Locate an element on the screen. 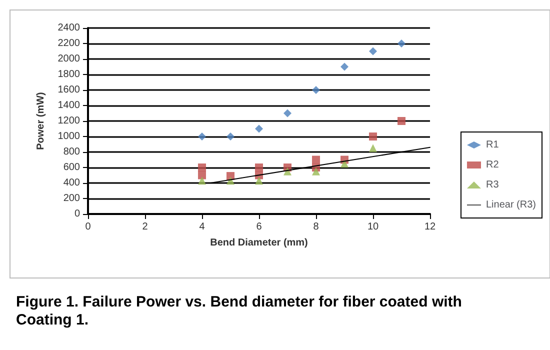  x-tick-label: 4 is located at coordinates (202, 227).